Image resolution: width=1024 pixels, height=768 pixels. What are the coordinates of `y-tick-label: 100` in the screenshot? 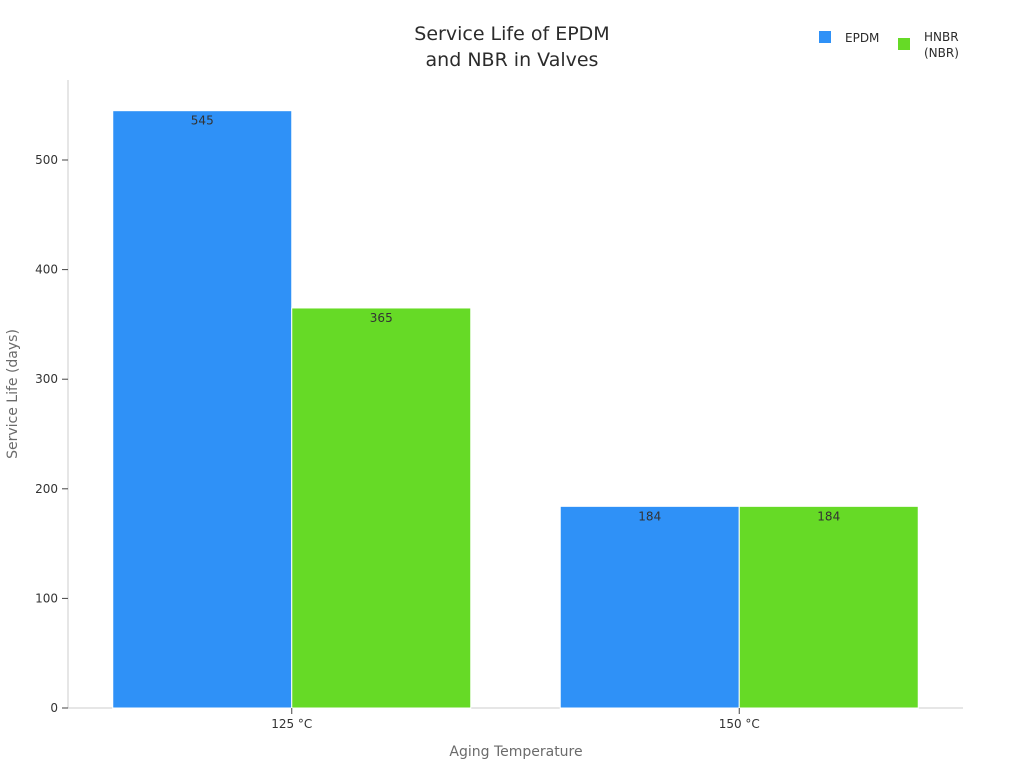 It's located at (46, 598).